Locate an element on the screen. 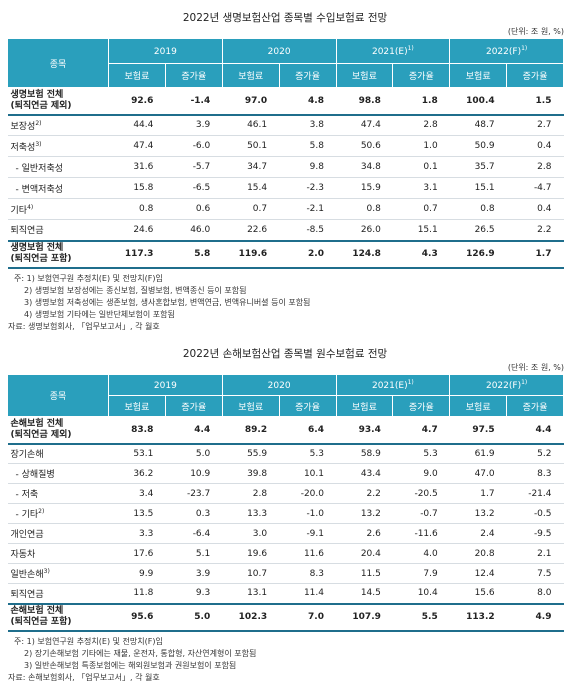 The image size is (570, 688). growth-cell: 0.6 is located at coordinates (194, 209).